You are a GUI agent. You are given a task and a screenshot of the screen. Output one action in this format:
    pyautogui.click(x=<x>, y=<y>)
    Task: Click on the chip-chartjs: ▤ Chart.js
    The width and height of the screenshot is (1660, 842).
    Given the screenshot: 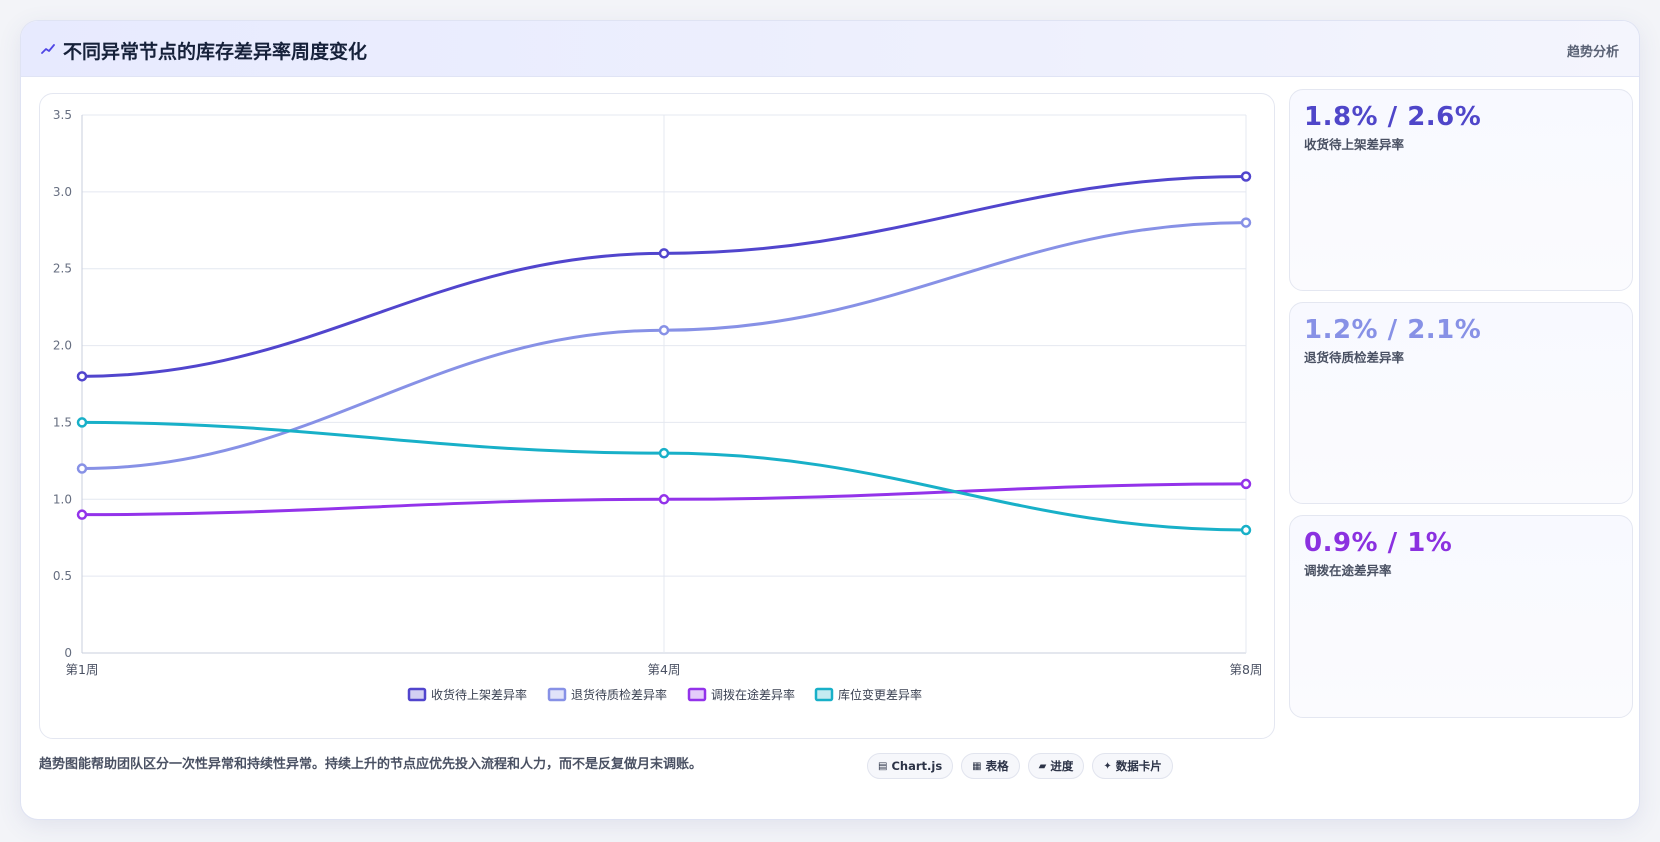 What is the action you would take?
    pyautogui.click(x=910, y=766)
    